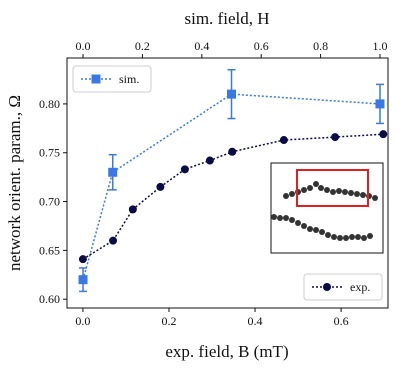  I want to click on x2-tick-label: 0.4, so click(201, 46).